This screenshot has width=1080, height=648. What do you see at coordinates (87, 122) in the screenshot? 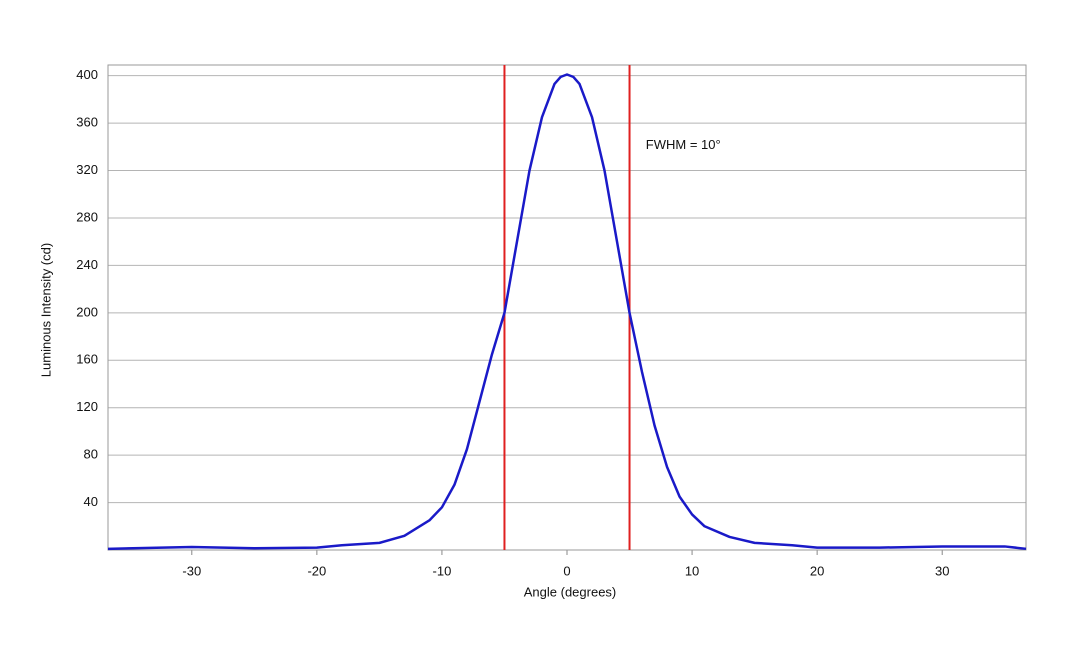
I see `y-tick-label: 360` at bounding box center [87, 122].